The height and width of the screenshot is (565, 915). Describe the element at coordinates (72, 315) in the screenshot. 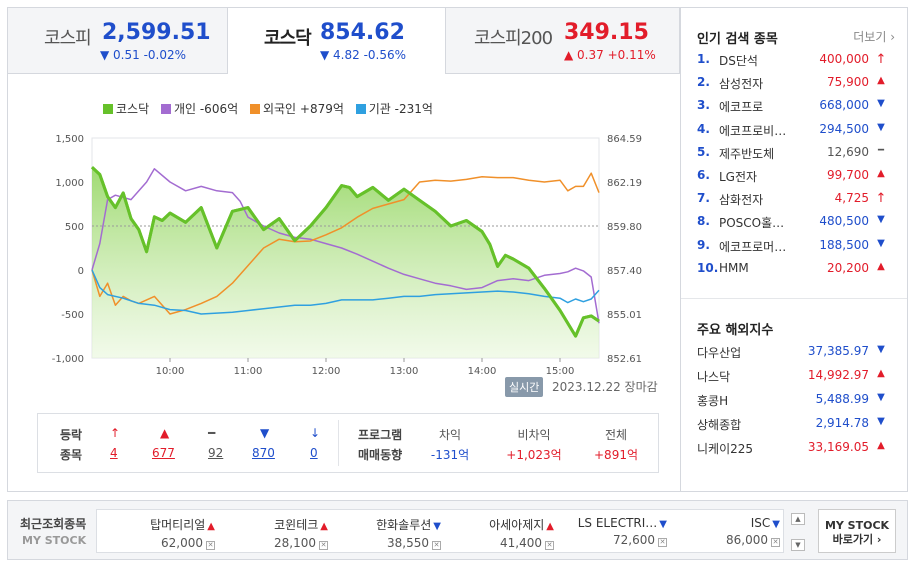

I see `y-left-tick-label: -500` at that location.